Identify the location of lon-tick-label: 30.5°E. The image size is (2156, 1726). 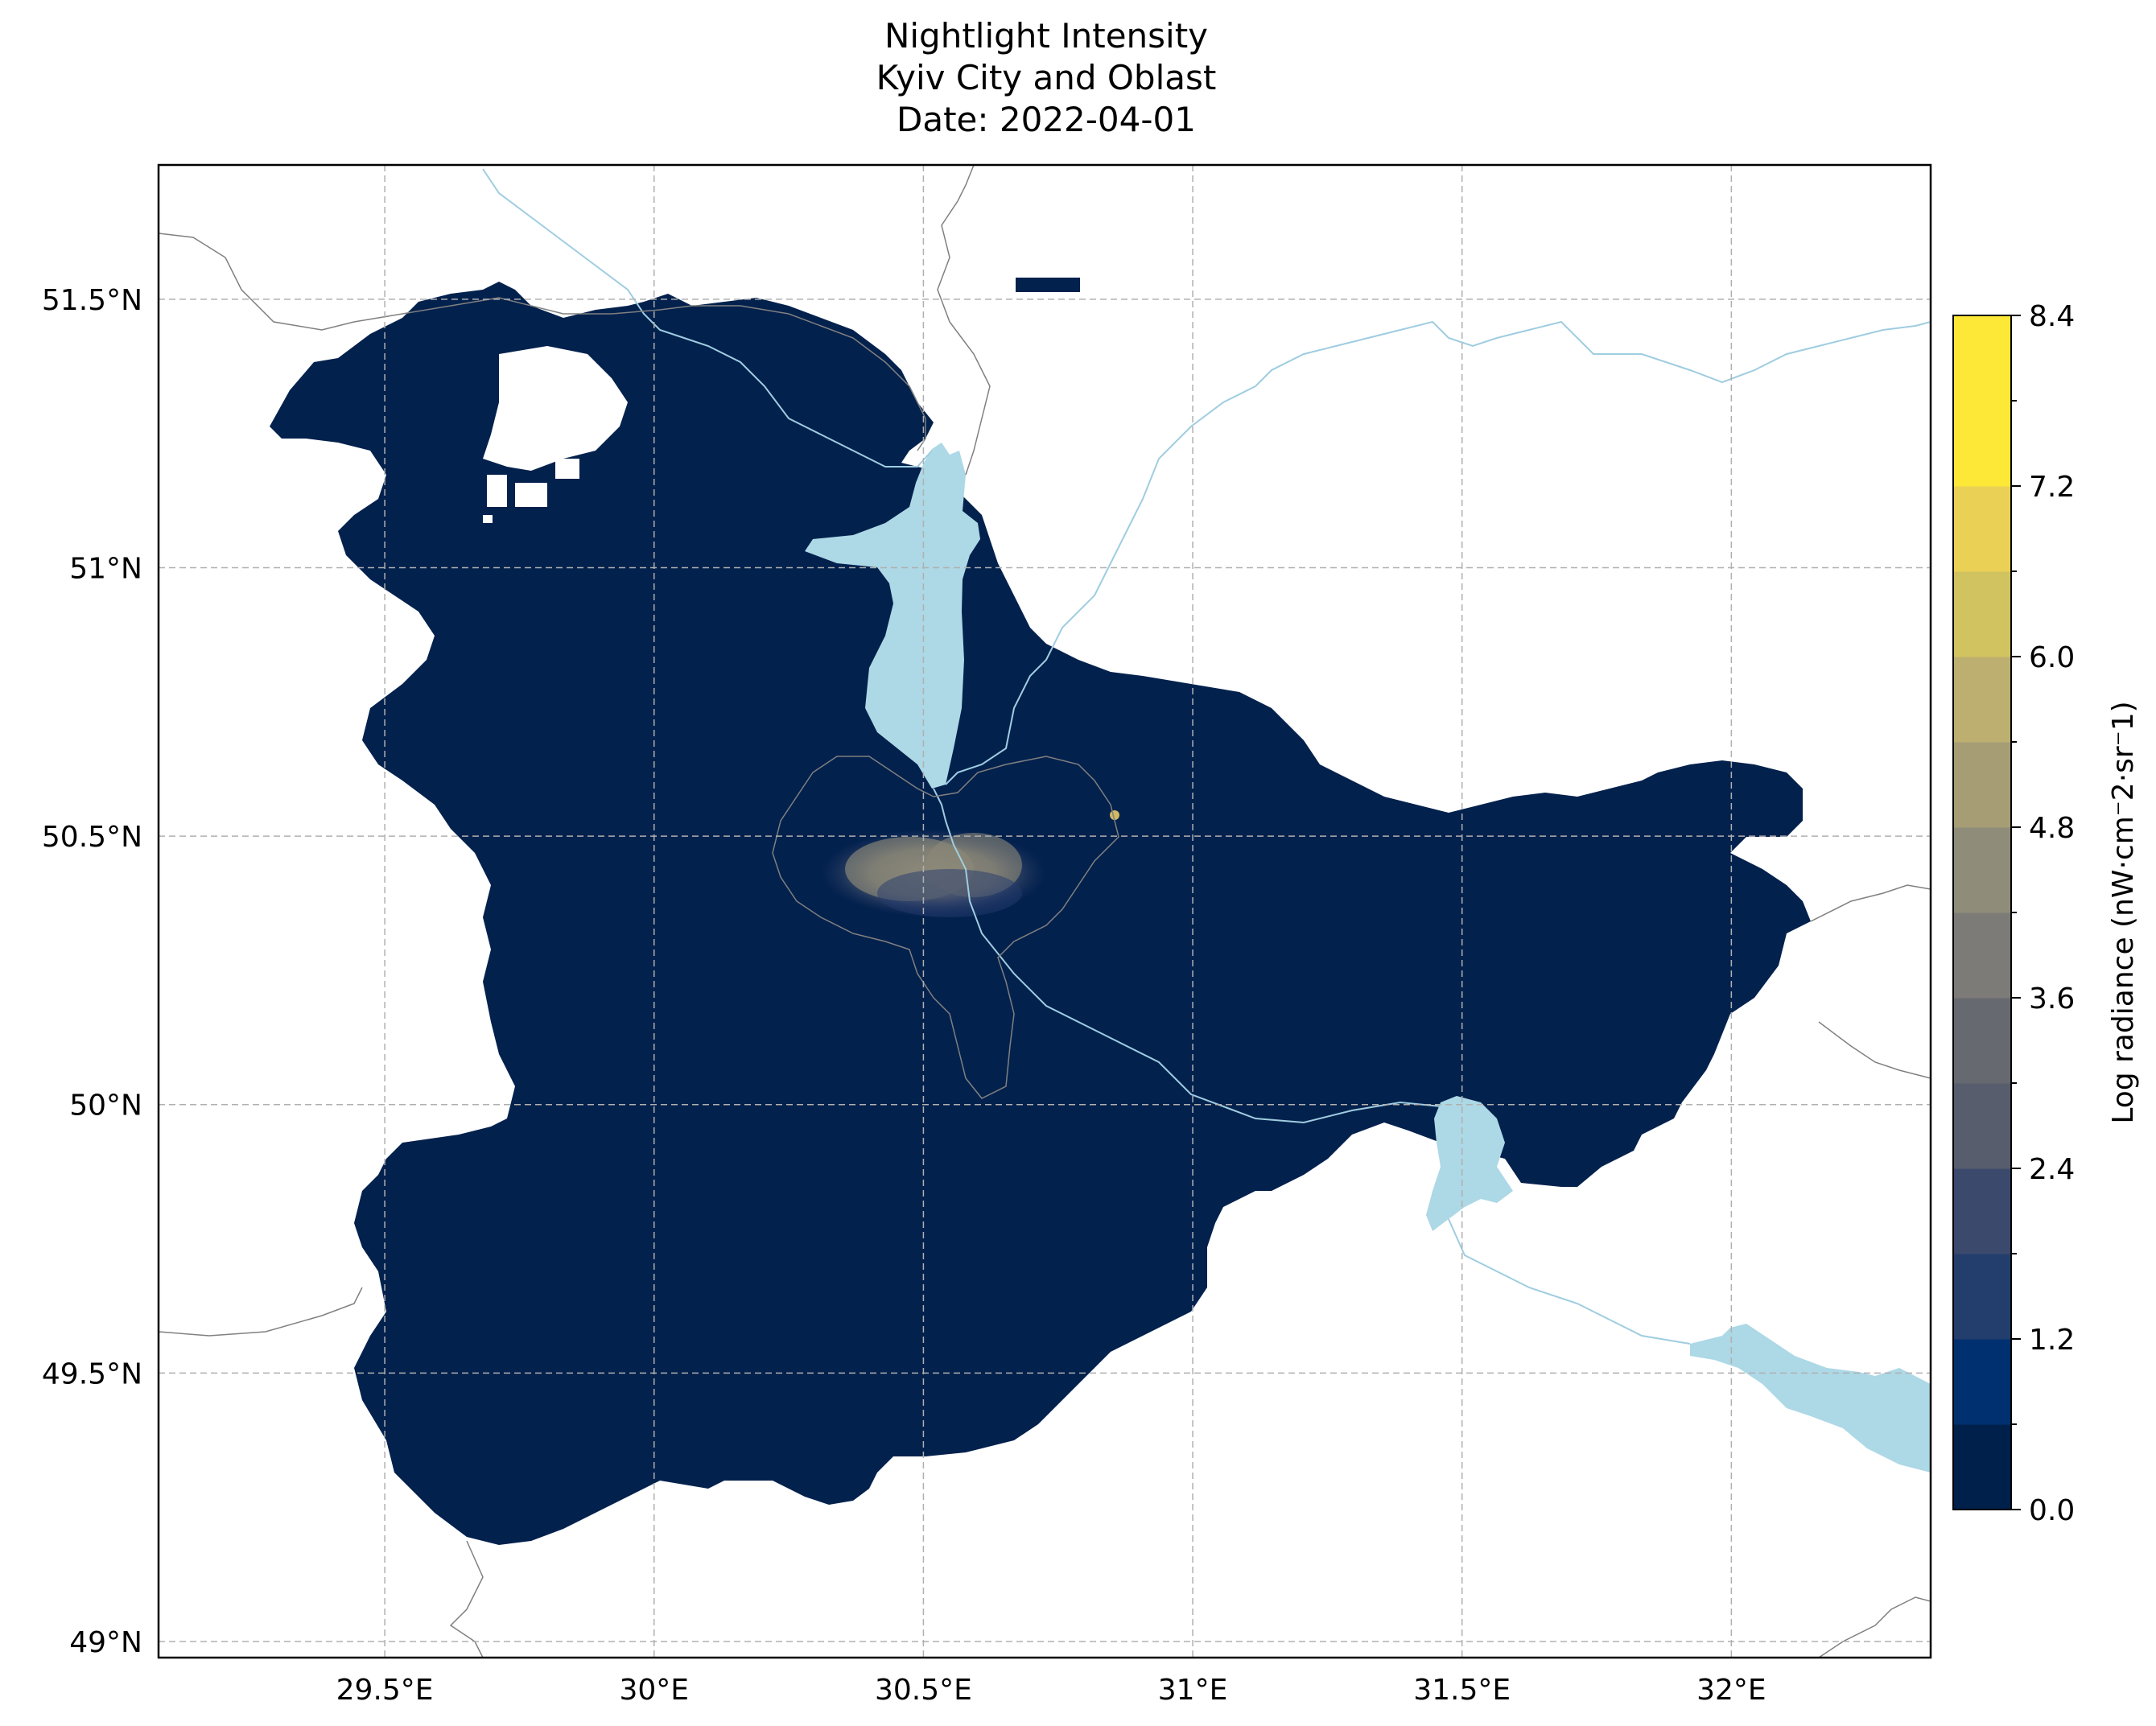
(923, 1690).